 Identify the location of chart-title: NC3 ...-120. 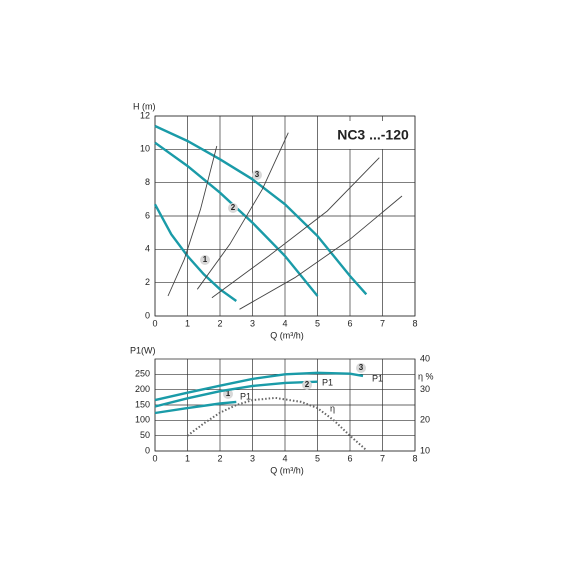
(373, 135).